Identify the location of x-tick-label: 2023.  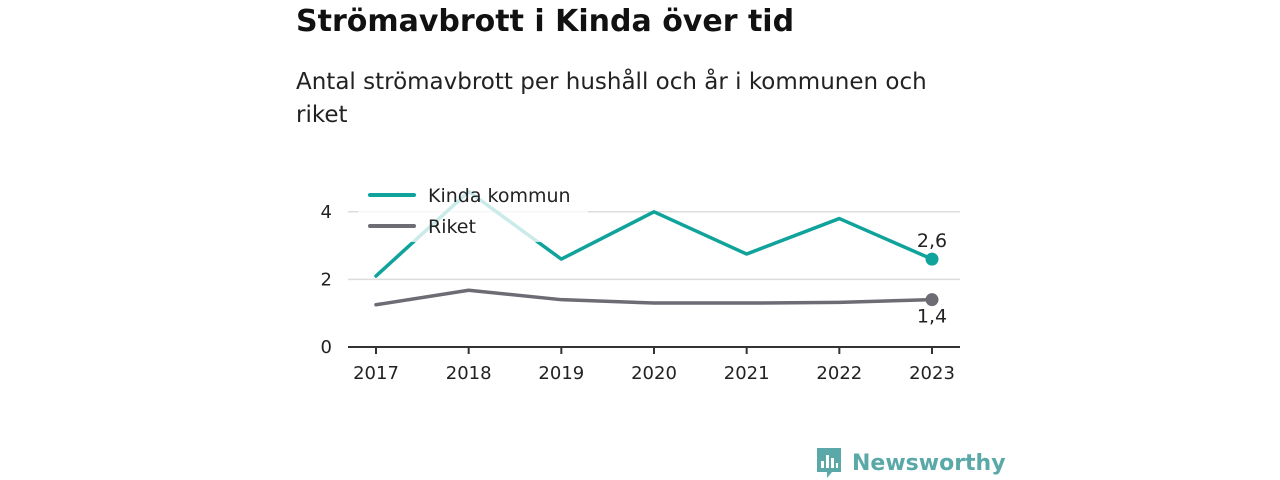
(932, 373).